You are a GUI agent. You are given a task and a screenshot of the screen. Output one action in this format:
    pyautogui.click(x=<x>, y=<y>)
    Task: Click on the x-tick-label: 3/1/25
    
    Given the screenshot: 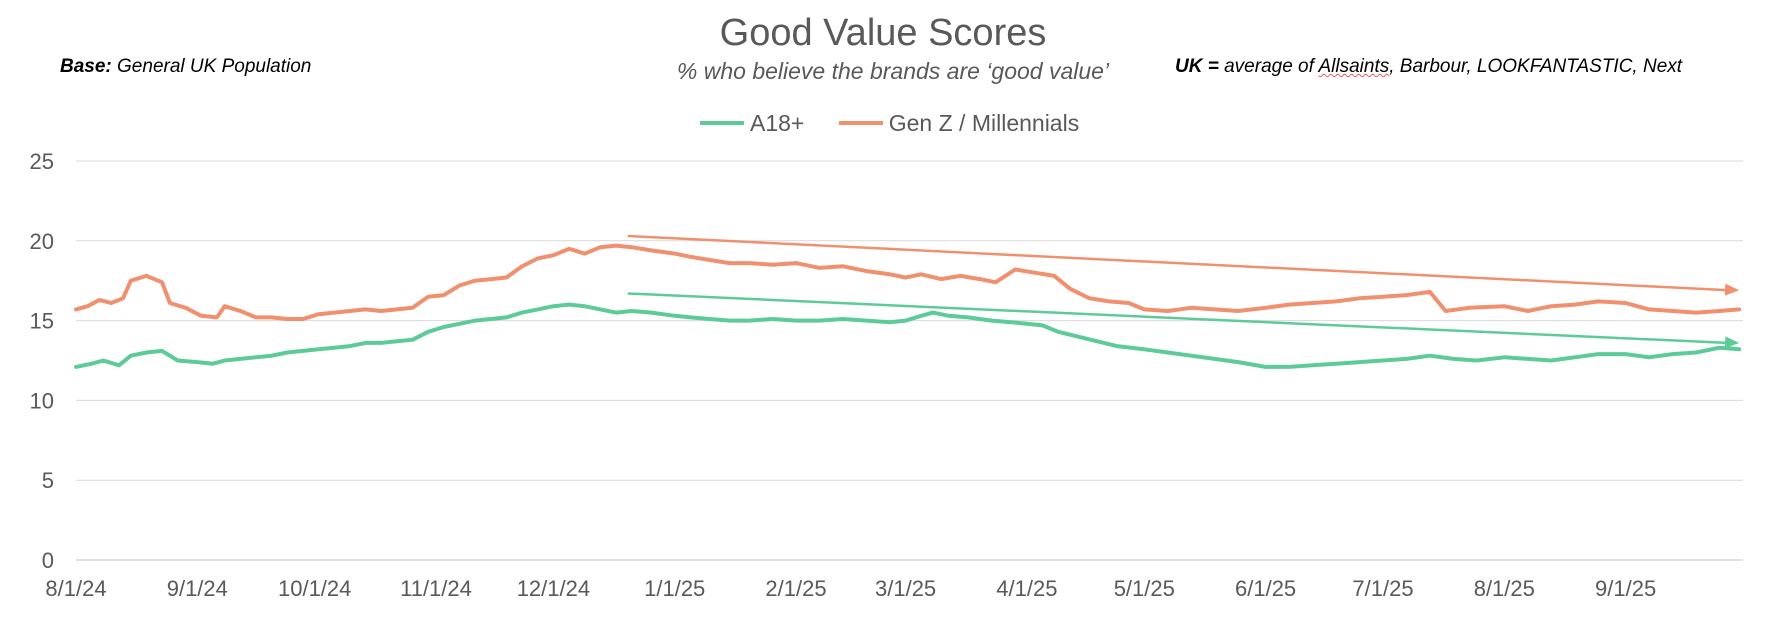 What is the action you would take?
    pyautogui.click(x=905, y=588)
    